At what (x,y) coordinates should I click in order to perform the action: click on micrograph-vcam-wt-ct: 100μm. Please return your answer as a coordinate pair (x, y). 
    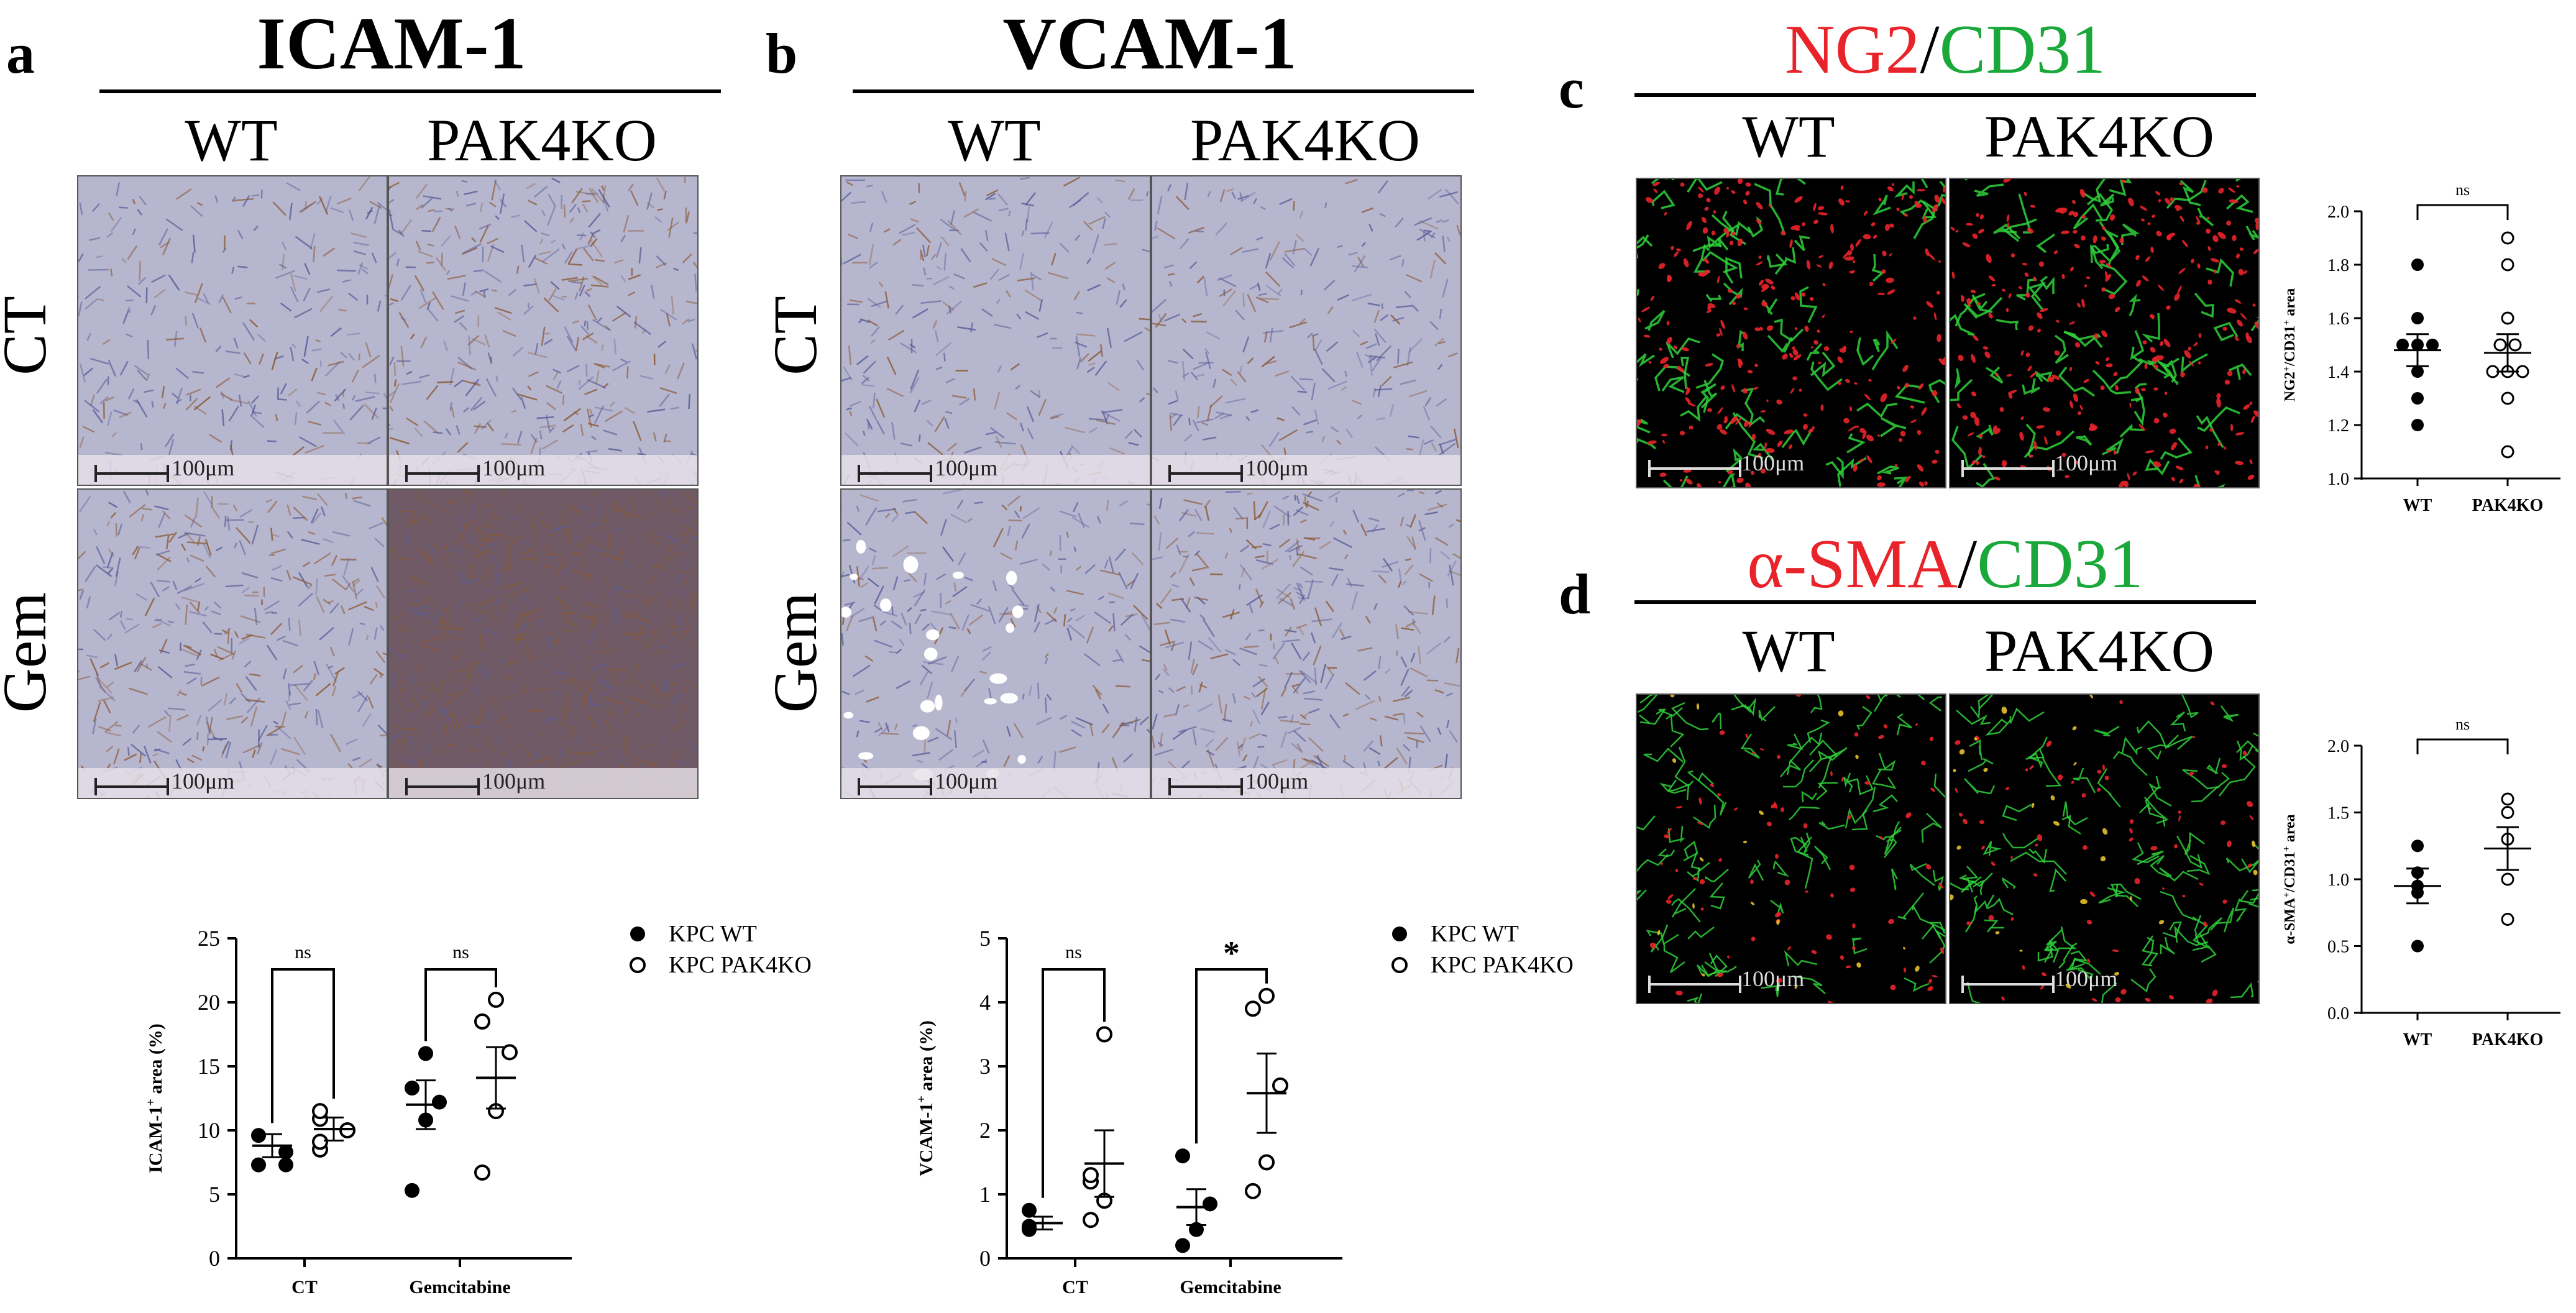
    Looking at the image, I should click on (995, 331).